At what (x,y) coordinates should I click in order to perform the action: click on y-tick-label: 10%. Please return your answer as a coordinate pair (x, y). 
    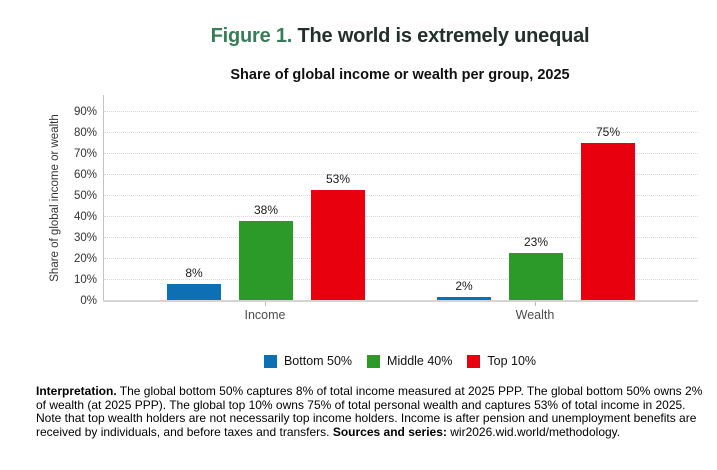
    Looking at the image, I should click on (85, 279).